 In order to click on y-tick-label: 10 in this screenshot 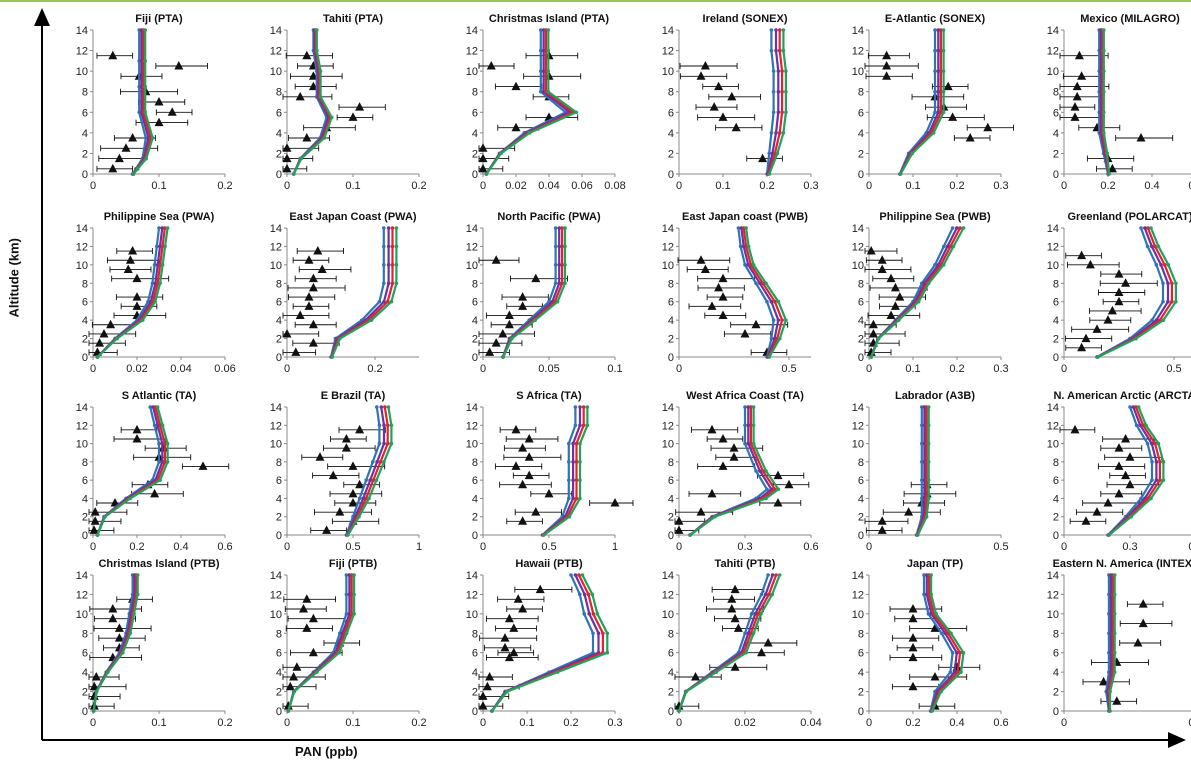, I will do `click(668, 72)`.